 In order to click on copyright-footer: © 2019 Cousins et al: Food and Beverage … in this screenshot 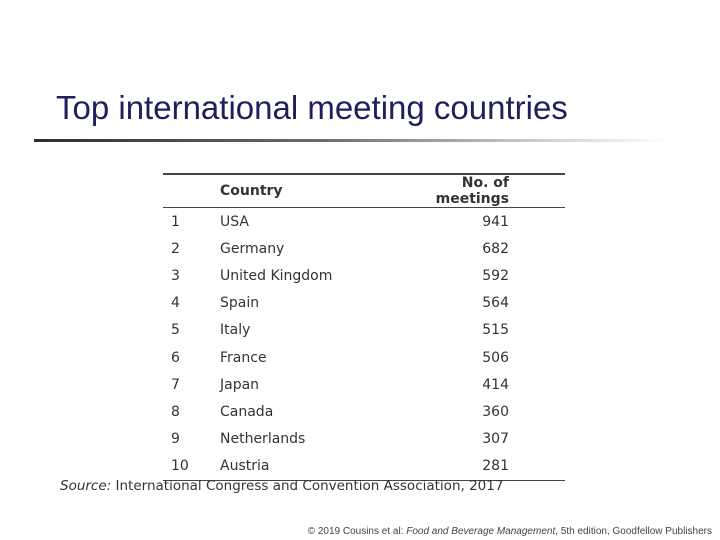, I will do `click(510, 531)`.